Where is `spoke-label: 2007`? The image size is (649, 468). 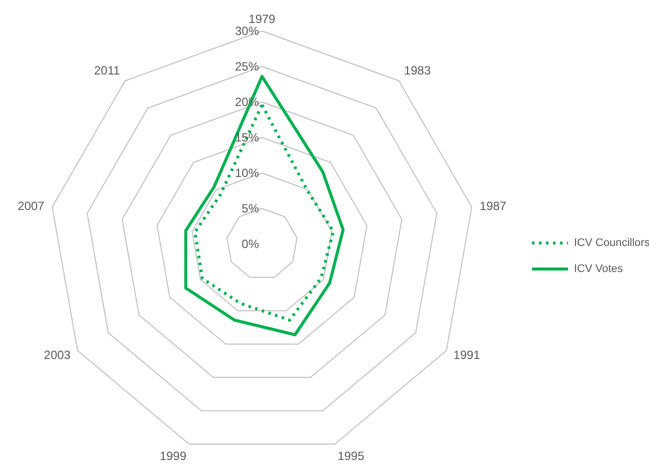 spoke-label: 2007 is located at coordinates (31, 205).